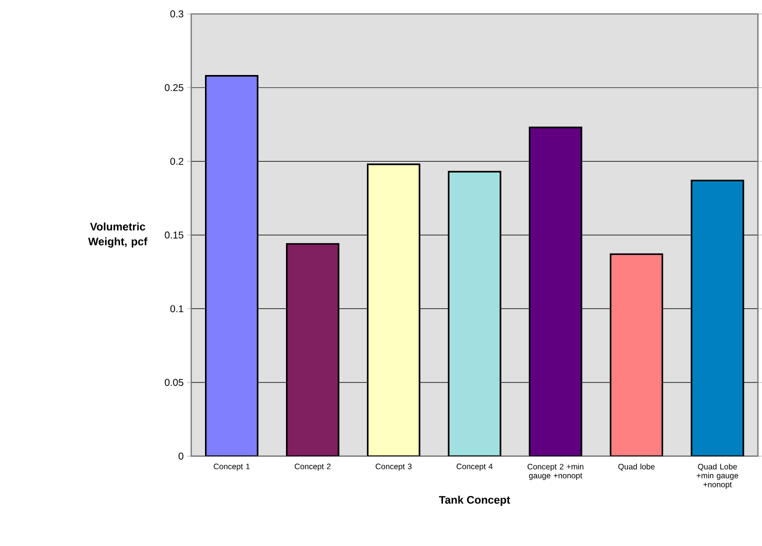 This screenshot has height=546, width=762. What do you see at coordinates (474, 501) in the screenshot?
I see `x-axis-title: Tank Concept` at bounding box center [474, 501].